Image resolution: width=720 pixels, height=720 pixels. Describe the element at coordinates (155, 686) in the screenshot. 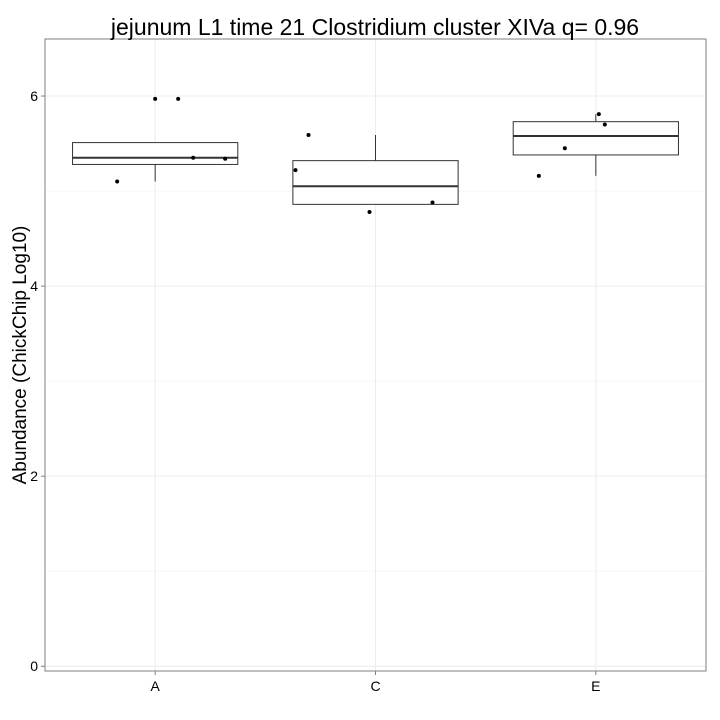

I see `x-tick-label: A` at that location.